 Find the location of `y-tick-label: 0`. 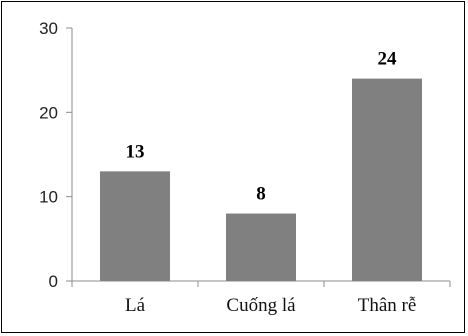

y-tick-label: 0 is located at coordinates (53, 281).